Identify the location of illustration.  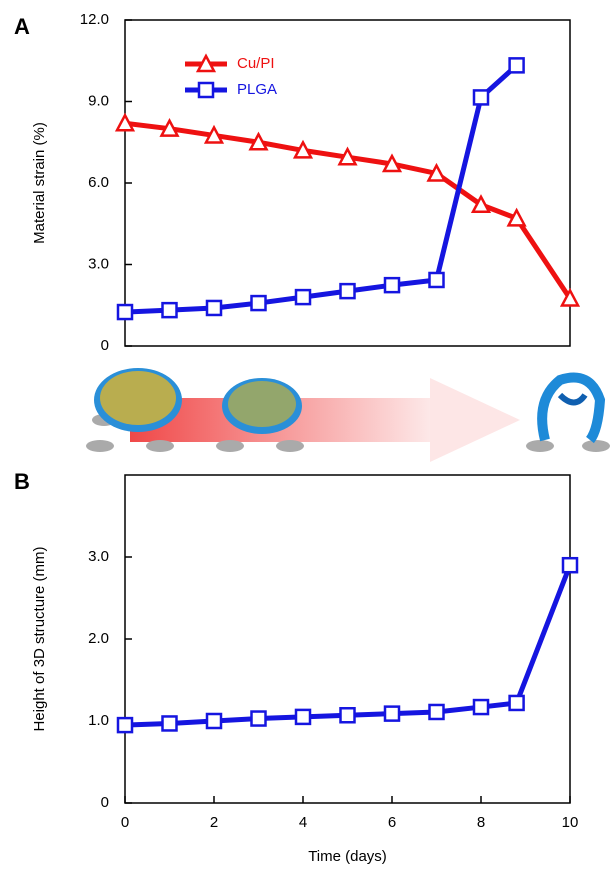
(348, 415).